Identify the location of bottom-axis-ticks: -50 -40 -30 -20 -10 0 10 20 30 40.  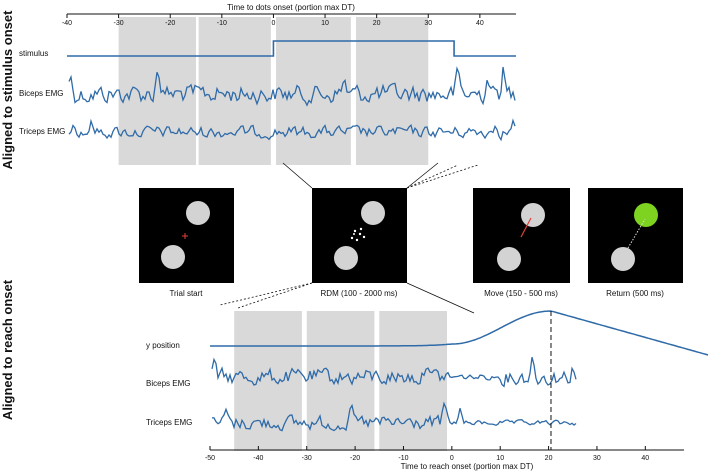
(427, 454).